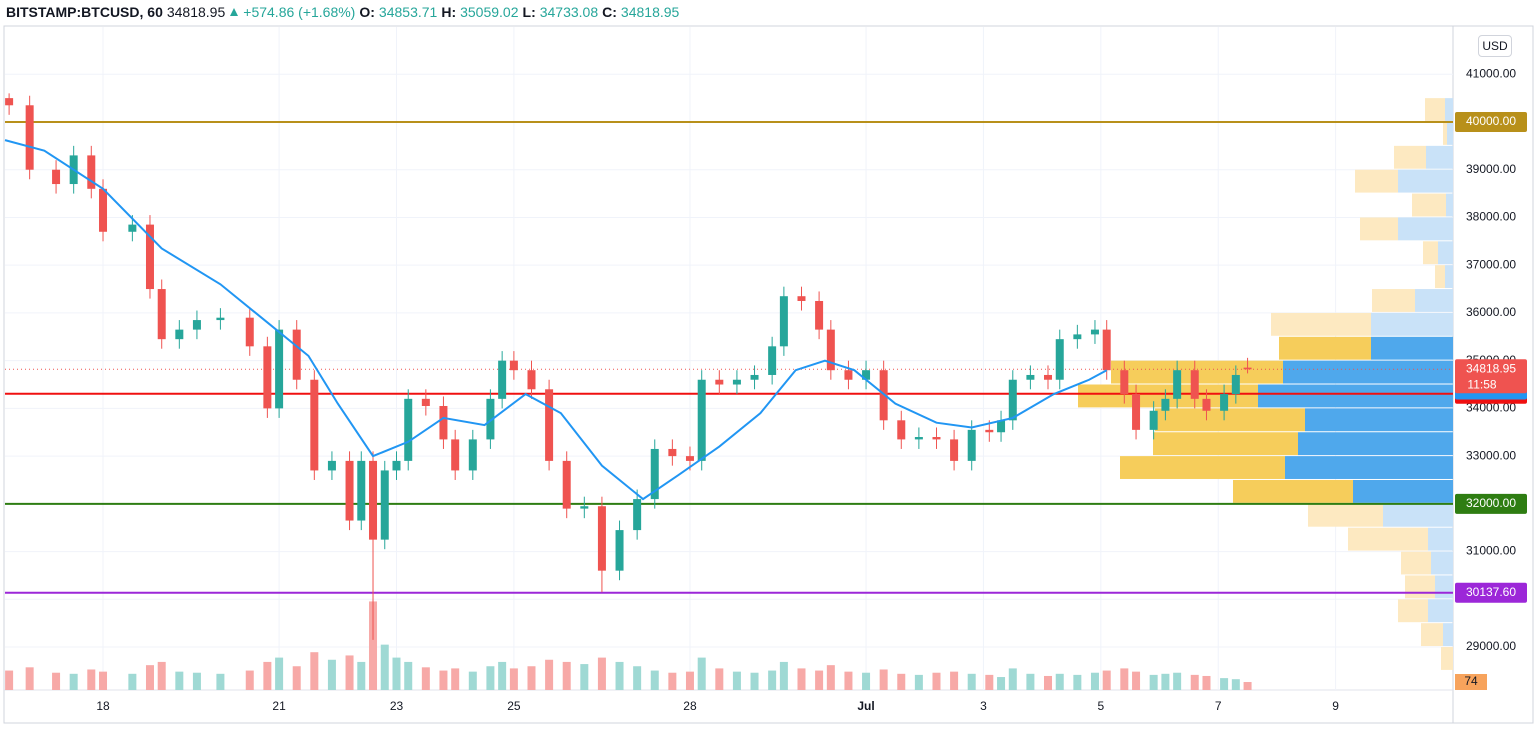 The height and width of the screenshot is (731, 1536). I want to click on x-tick-label: 3, so click(983, 706).